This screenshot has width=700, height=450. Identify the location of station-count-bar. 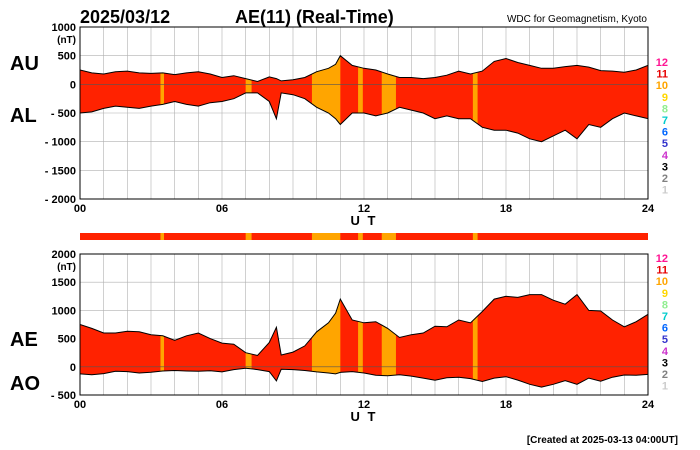
(364, 236).